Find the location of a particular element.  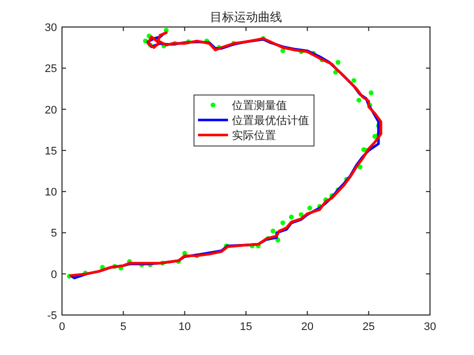

legend-label: 位置最优估计值 is located at coordinates (270, 120).